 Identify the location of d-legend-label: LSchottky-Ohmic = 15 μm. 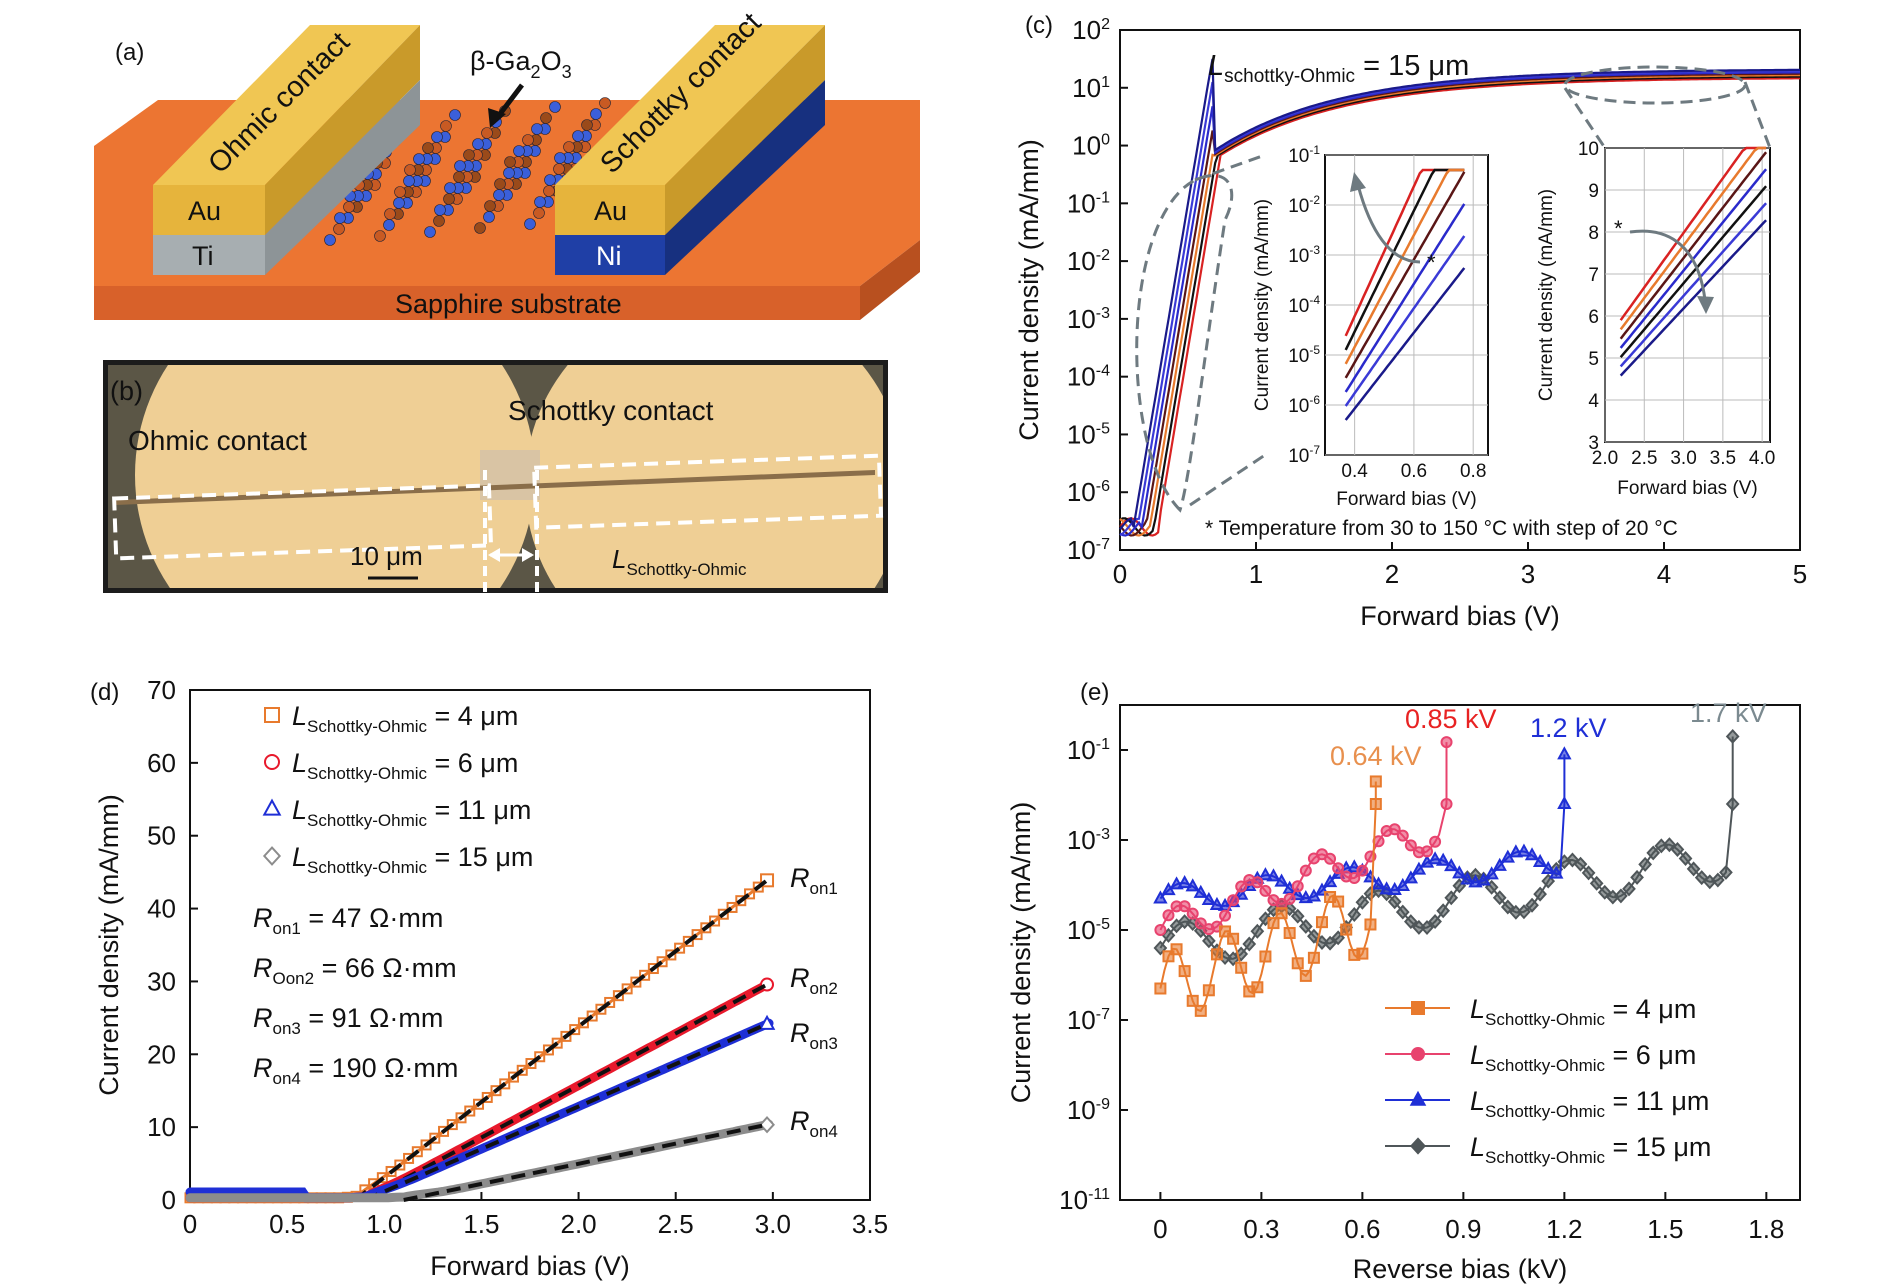
(412, 859).